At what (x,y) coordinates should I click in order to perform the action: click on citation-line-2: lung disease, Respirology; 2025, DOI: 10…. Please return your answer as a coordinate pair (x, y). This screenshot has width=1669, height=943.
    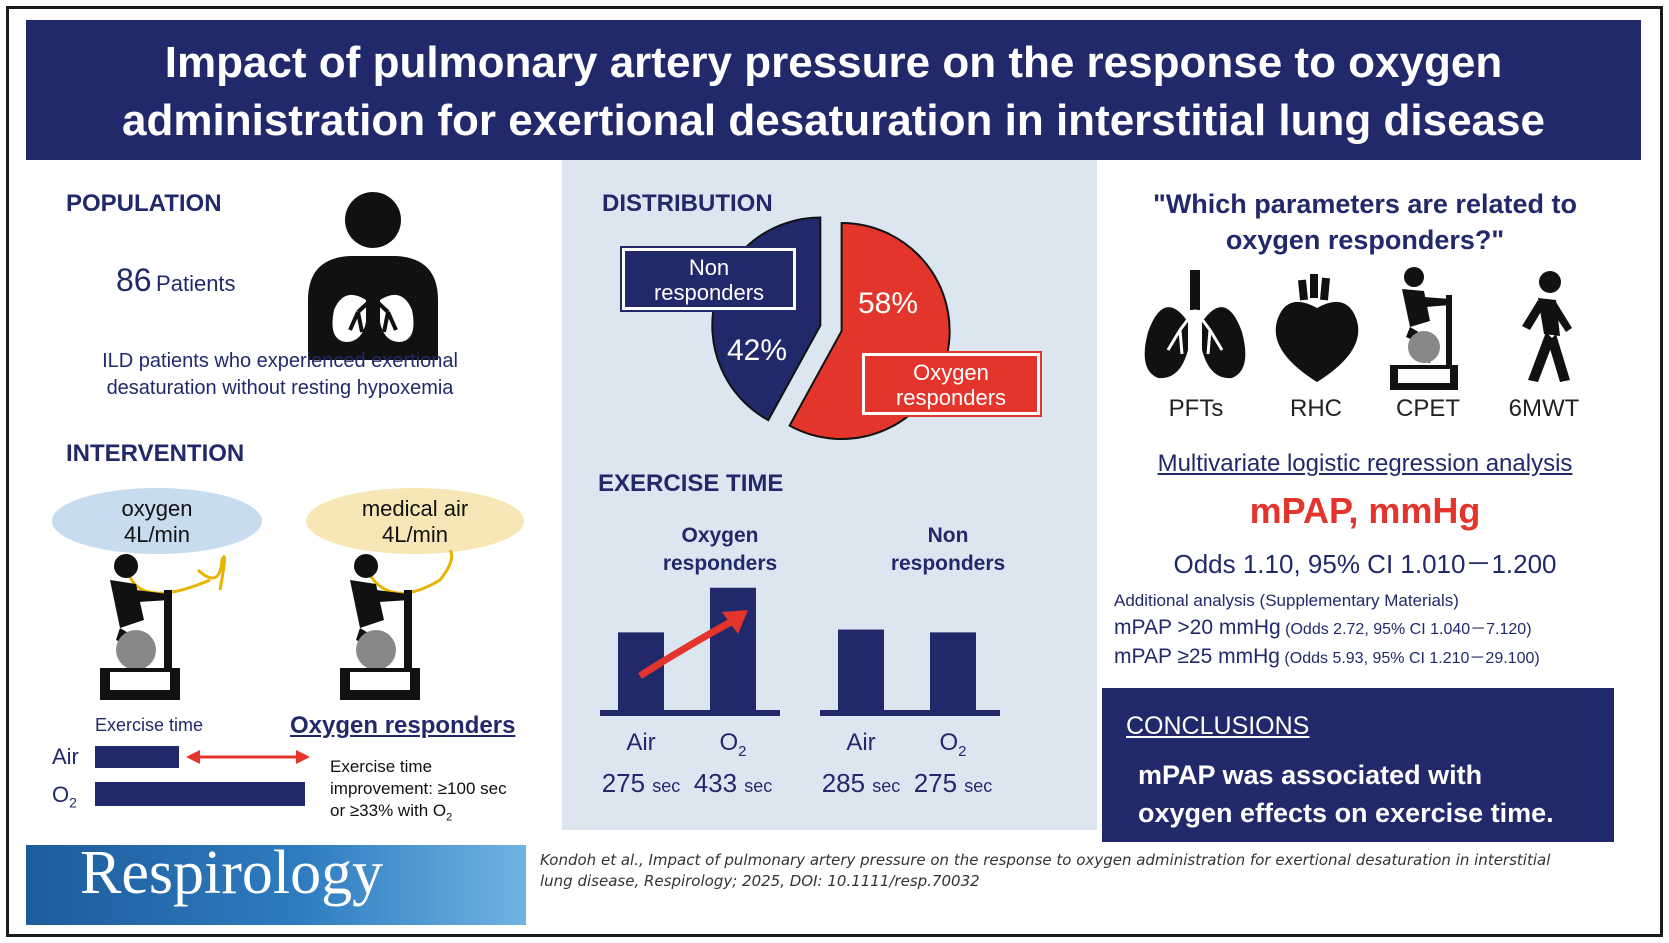
    Looking at the image, I should click on (760, 881).